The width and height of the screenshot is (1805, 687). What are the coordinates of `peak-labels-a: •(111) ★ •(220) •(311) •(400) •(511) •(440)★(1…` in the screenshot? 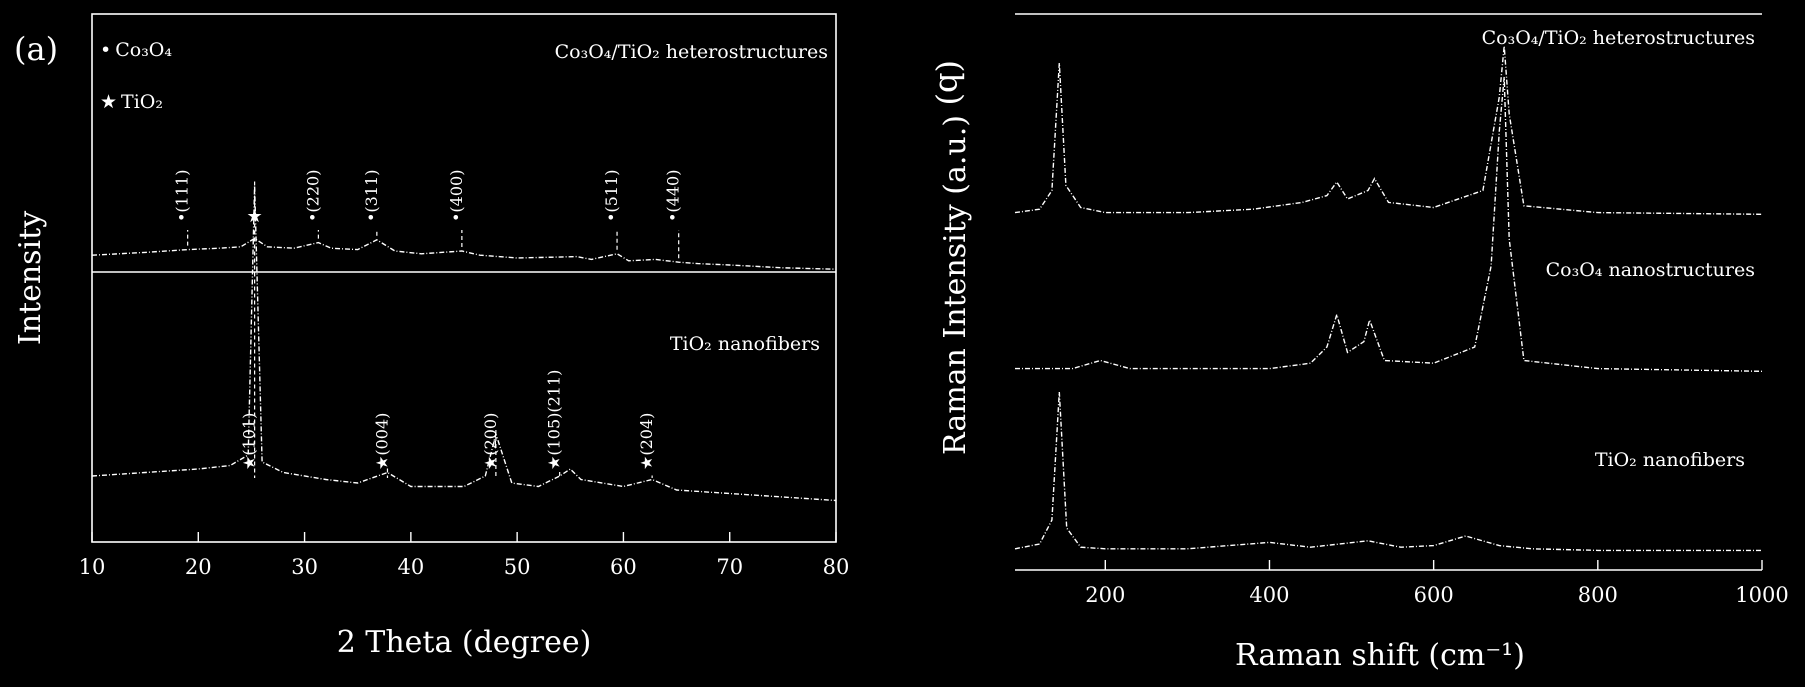 It's located at (428, 324).